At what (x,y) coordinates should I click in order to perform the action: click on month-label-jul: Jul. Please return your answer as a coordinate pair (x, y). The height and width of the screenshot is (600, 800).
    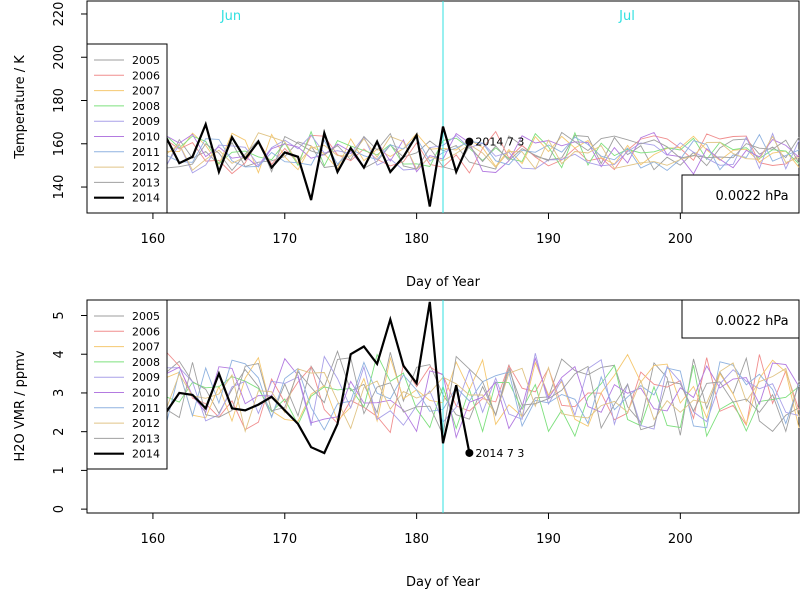
    Looking at the image, I should click on (626, 16).